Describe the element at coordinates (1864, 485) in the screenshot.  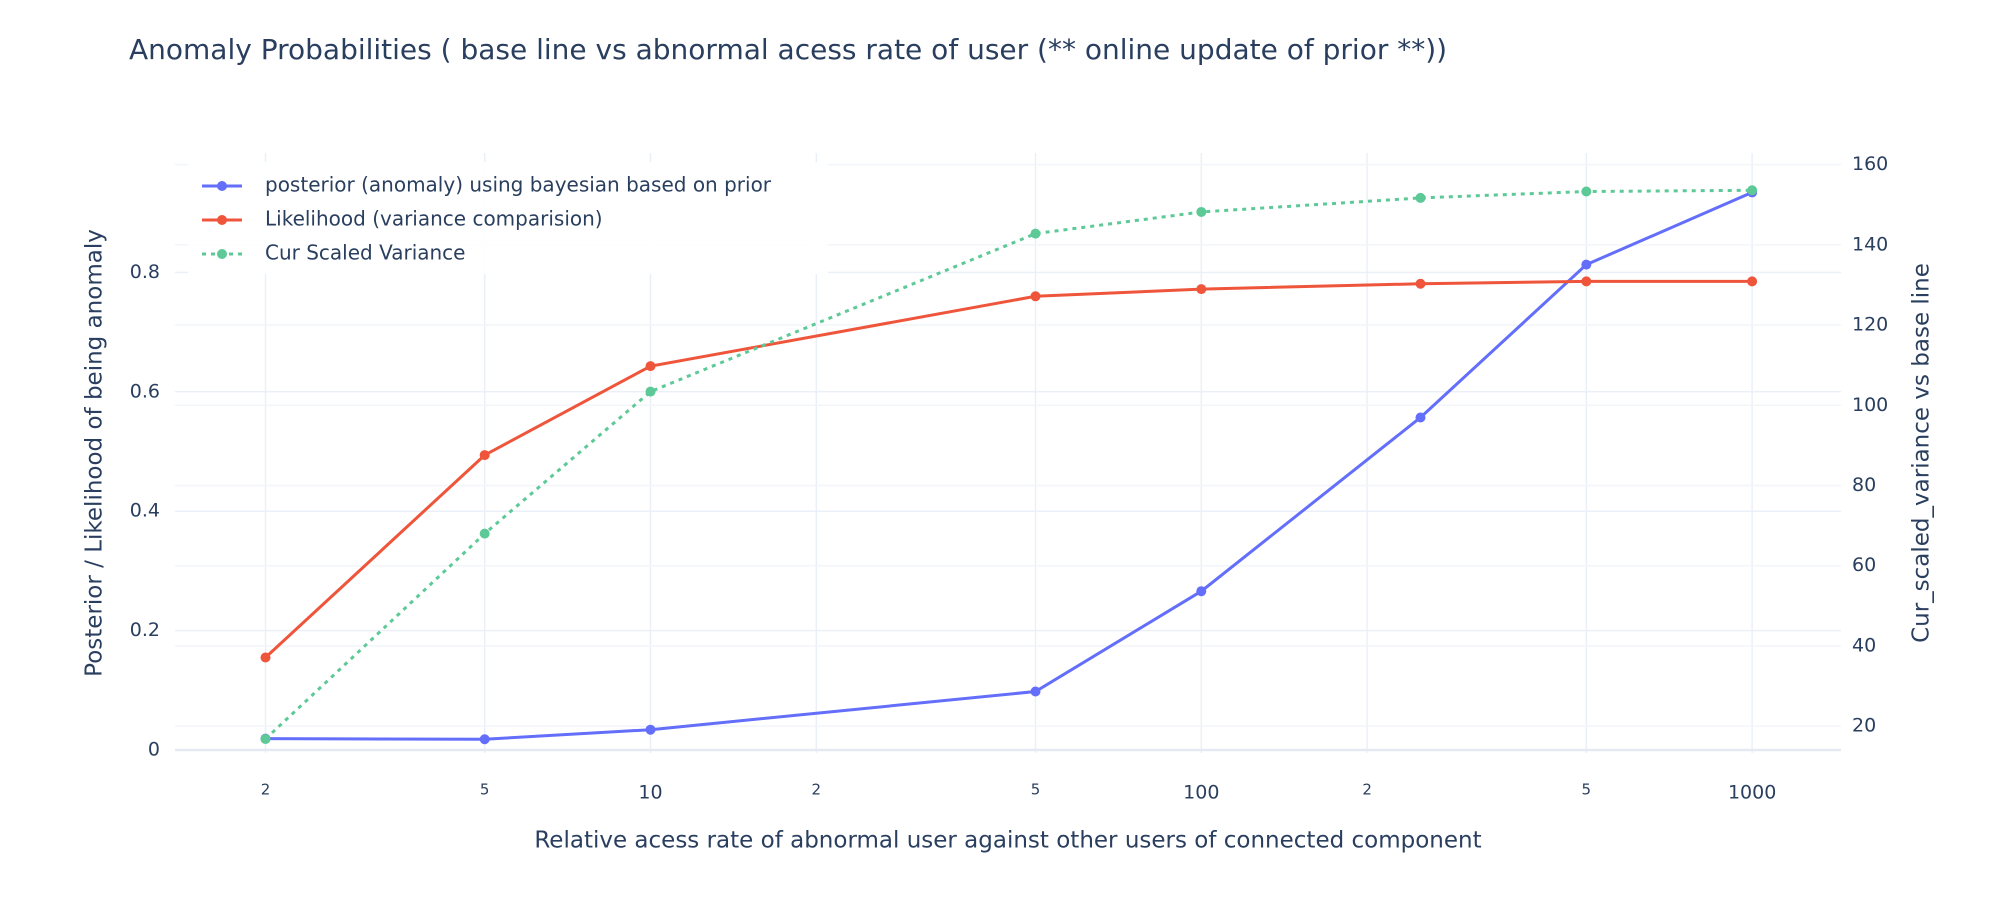
I see `y2-tick-label: 80` at that location.